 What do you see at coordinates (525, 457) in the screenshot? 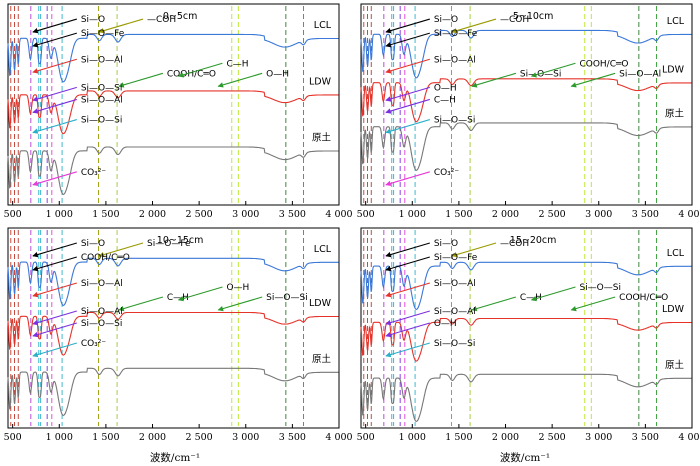
I see `x-axis-label-right: 波数/cm⁻¹` at bounding box center [525, 457].